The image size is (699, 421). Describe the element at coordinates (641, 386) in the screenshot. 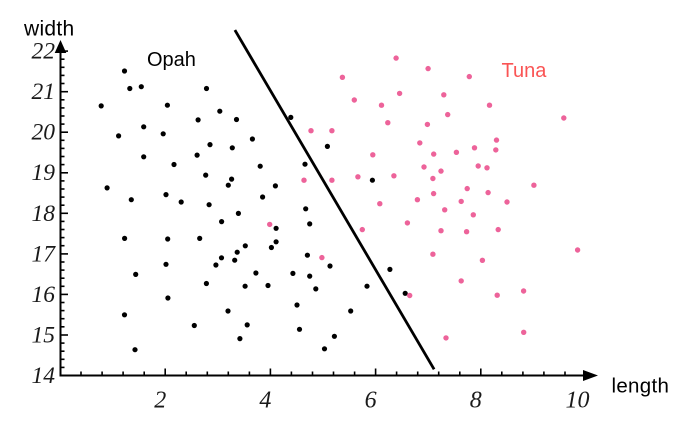

I see `svg-text: length` at that location.